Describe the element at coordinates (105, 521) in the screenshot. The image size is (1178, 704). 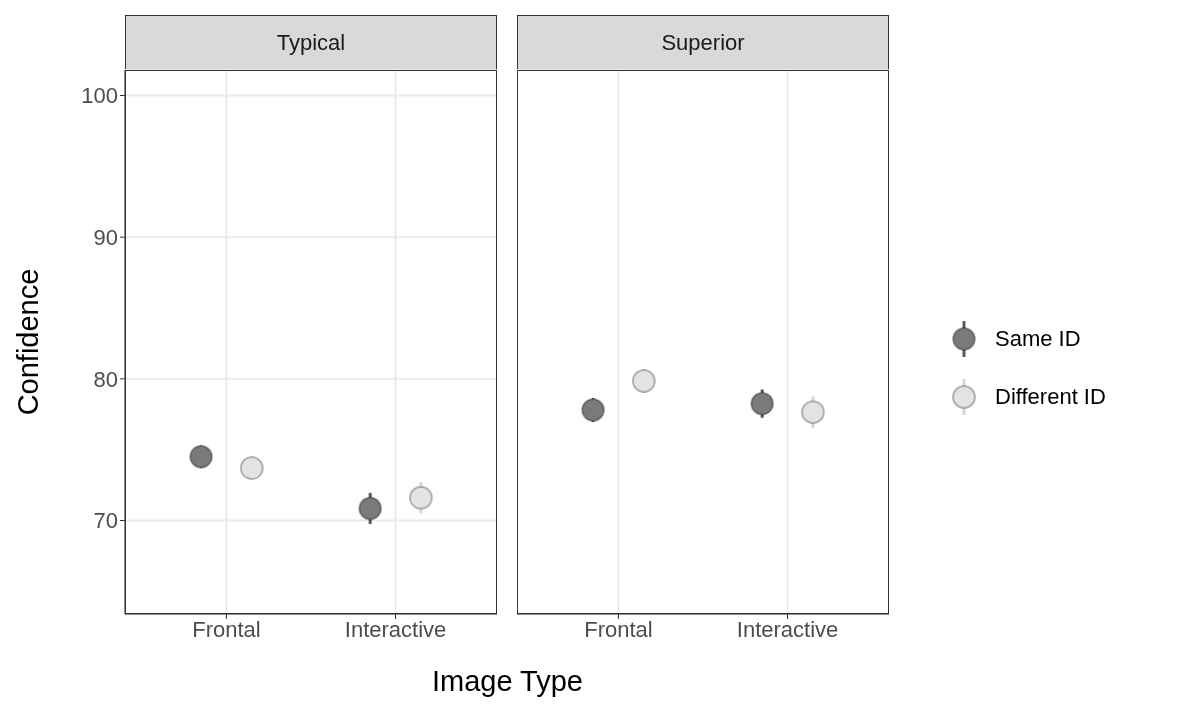
I see `y-tick-label: 70` at that location.